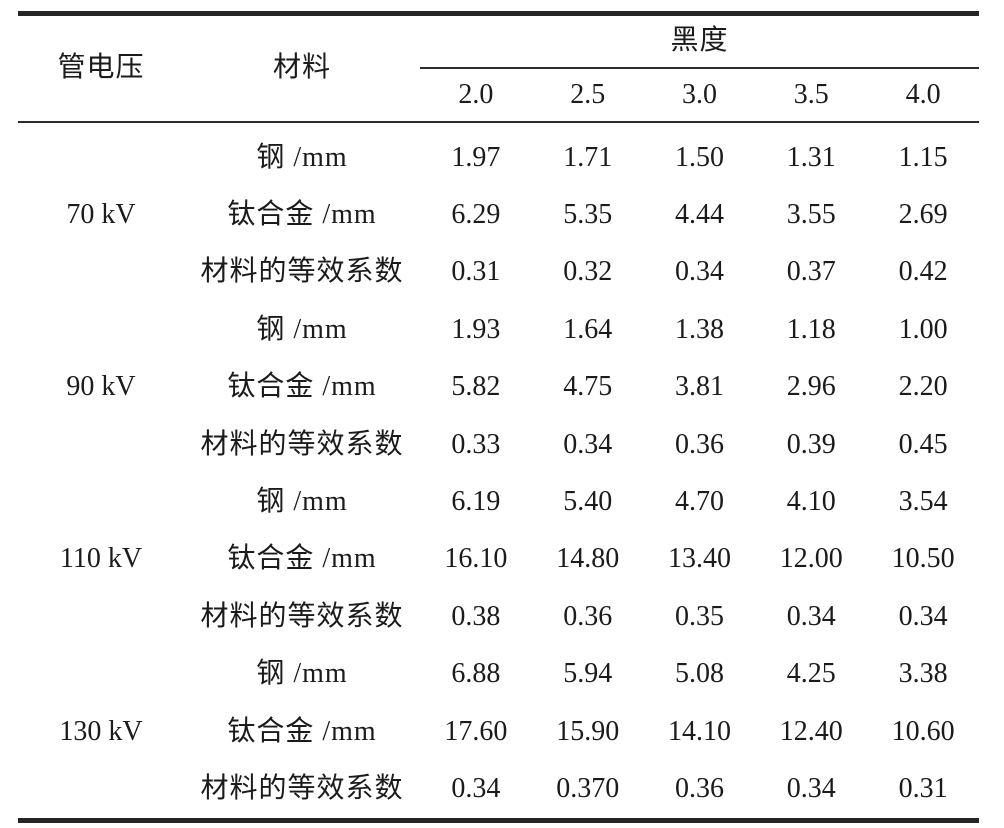  Describe the element at coordinates (101, 214) in the screenshot. I see `voltage-cell: 70 kV` at that location.